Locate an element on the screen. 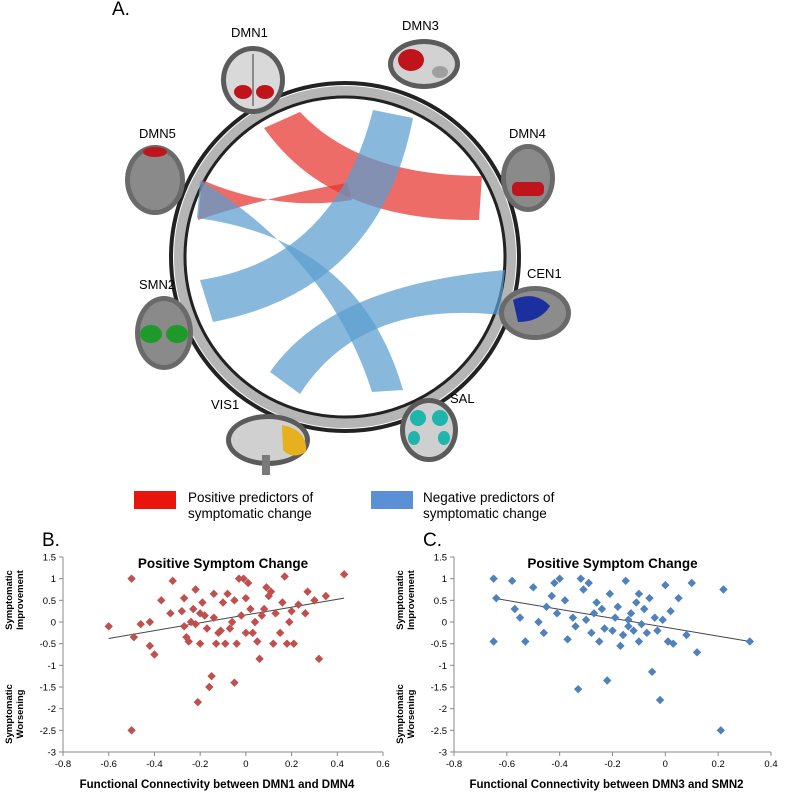 The image size is (800, 802). brain-posterior-icon is located at coordinates (155, 180).